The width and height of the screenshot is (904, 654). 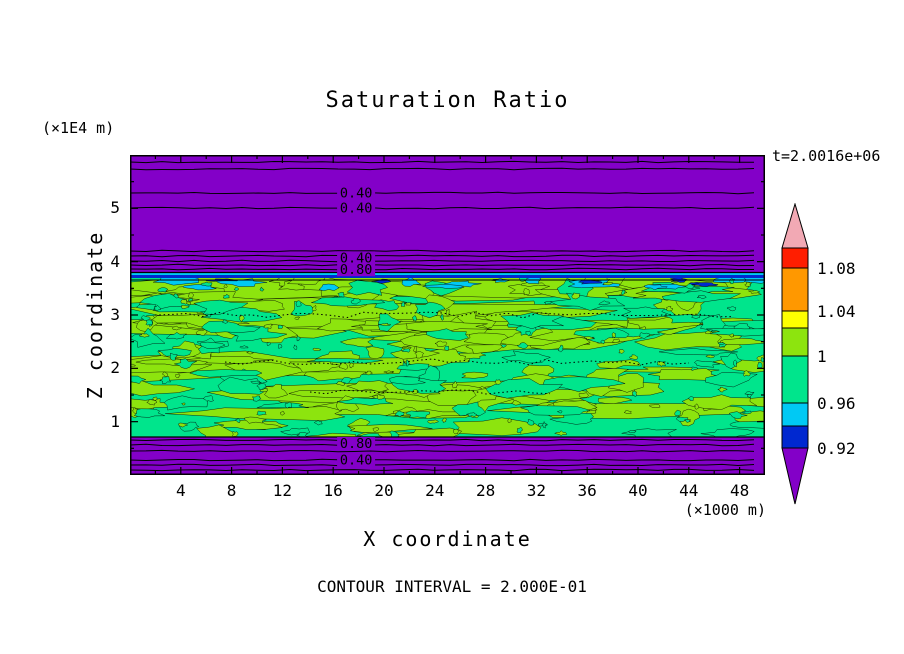 I want to click on x-tick-label: 32, so click(x=536, y=490).